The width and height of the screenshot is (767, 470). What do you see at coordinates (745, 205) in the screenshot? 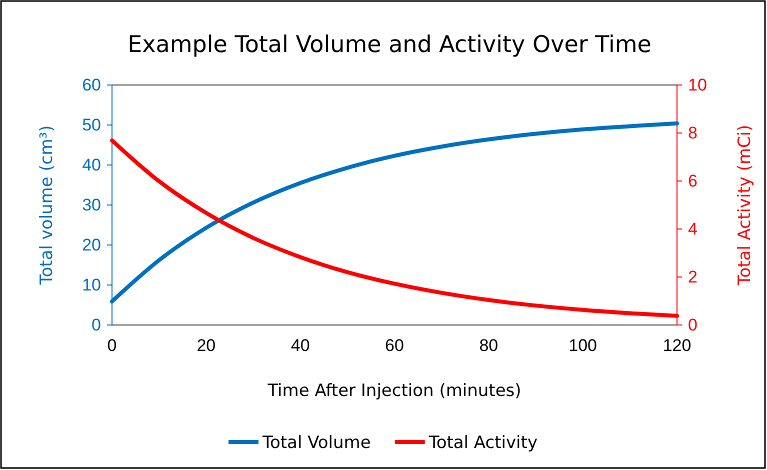
I see `y2-axis-title: Total Activity (mCi)` at bounding box center [745, 205].